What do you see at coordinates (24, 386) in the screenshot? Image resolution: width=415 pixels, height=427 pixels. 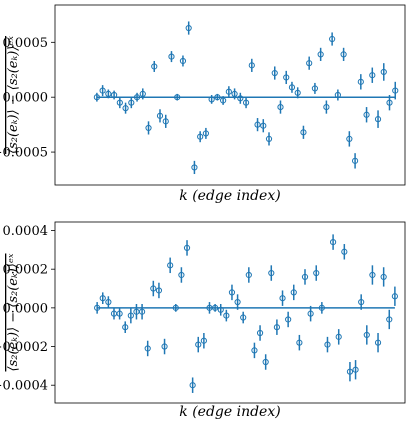 I see `y-tick-label: −0.0004` at bounding box center [24, 386].